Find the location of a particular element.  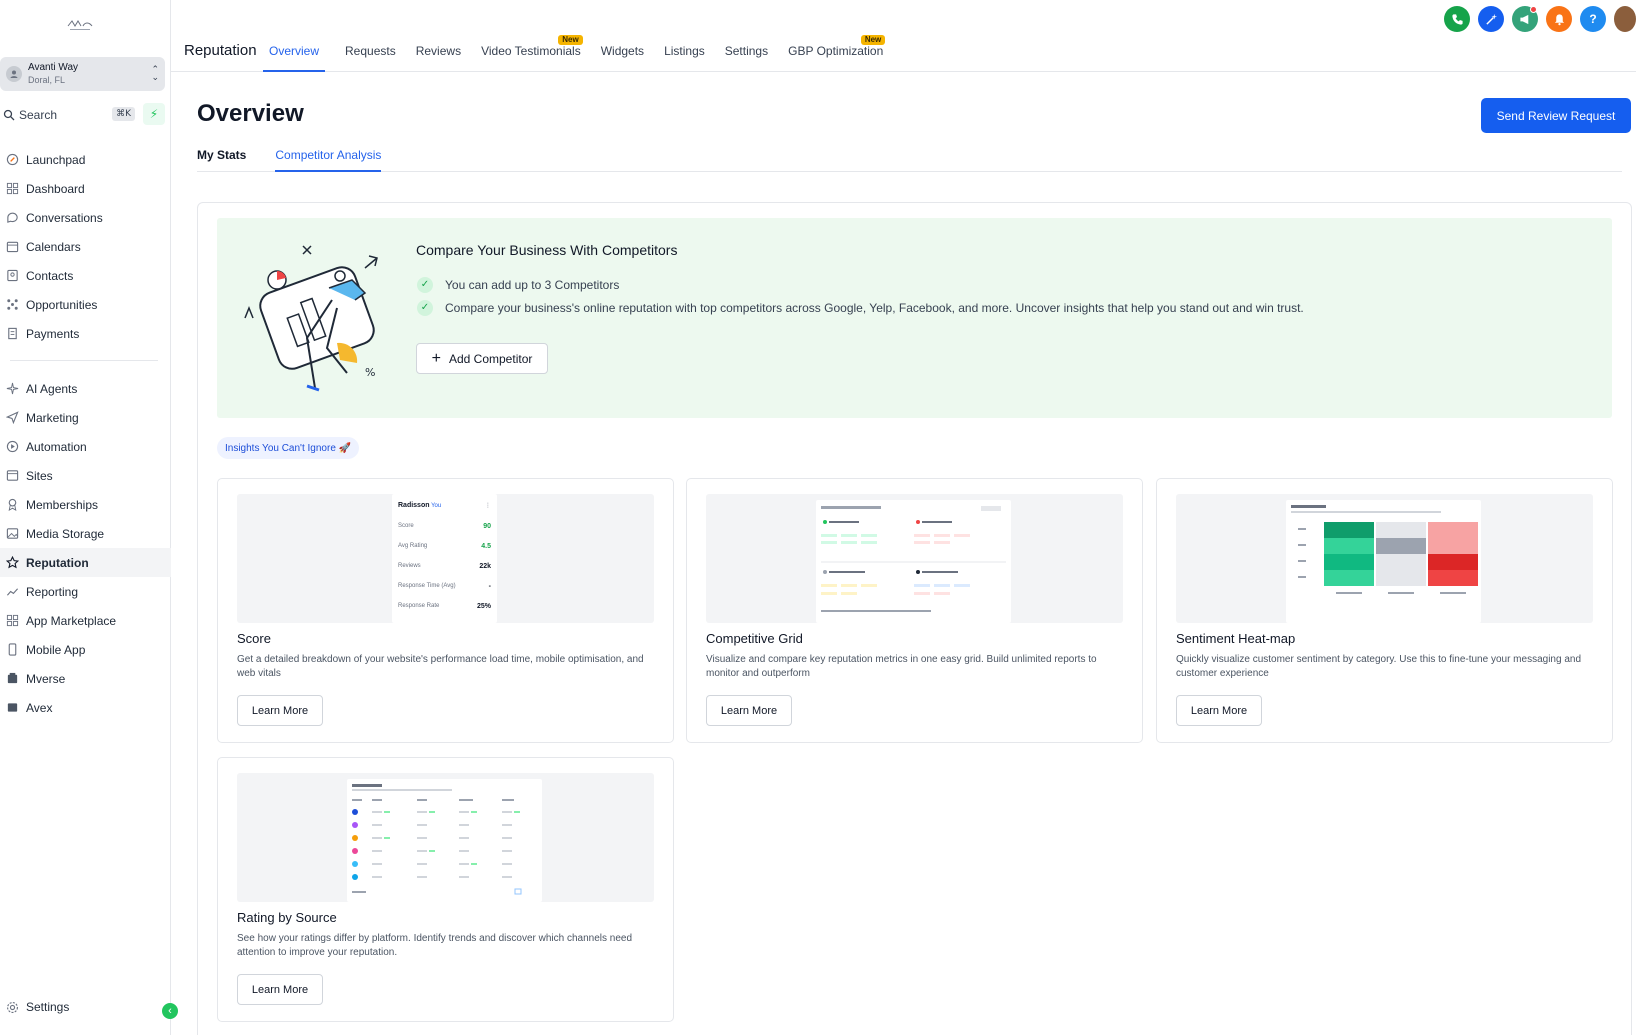

sidebar-settings: Settings is located at coordinates (37, 1007).